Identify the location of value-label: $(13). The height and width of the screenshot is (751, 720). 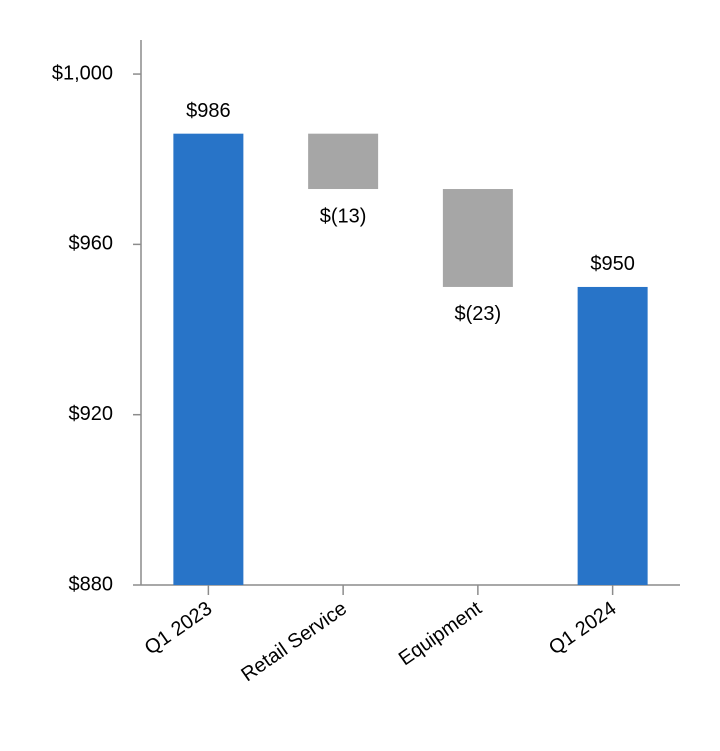
(343, 216).